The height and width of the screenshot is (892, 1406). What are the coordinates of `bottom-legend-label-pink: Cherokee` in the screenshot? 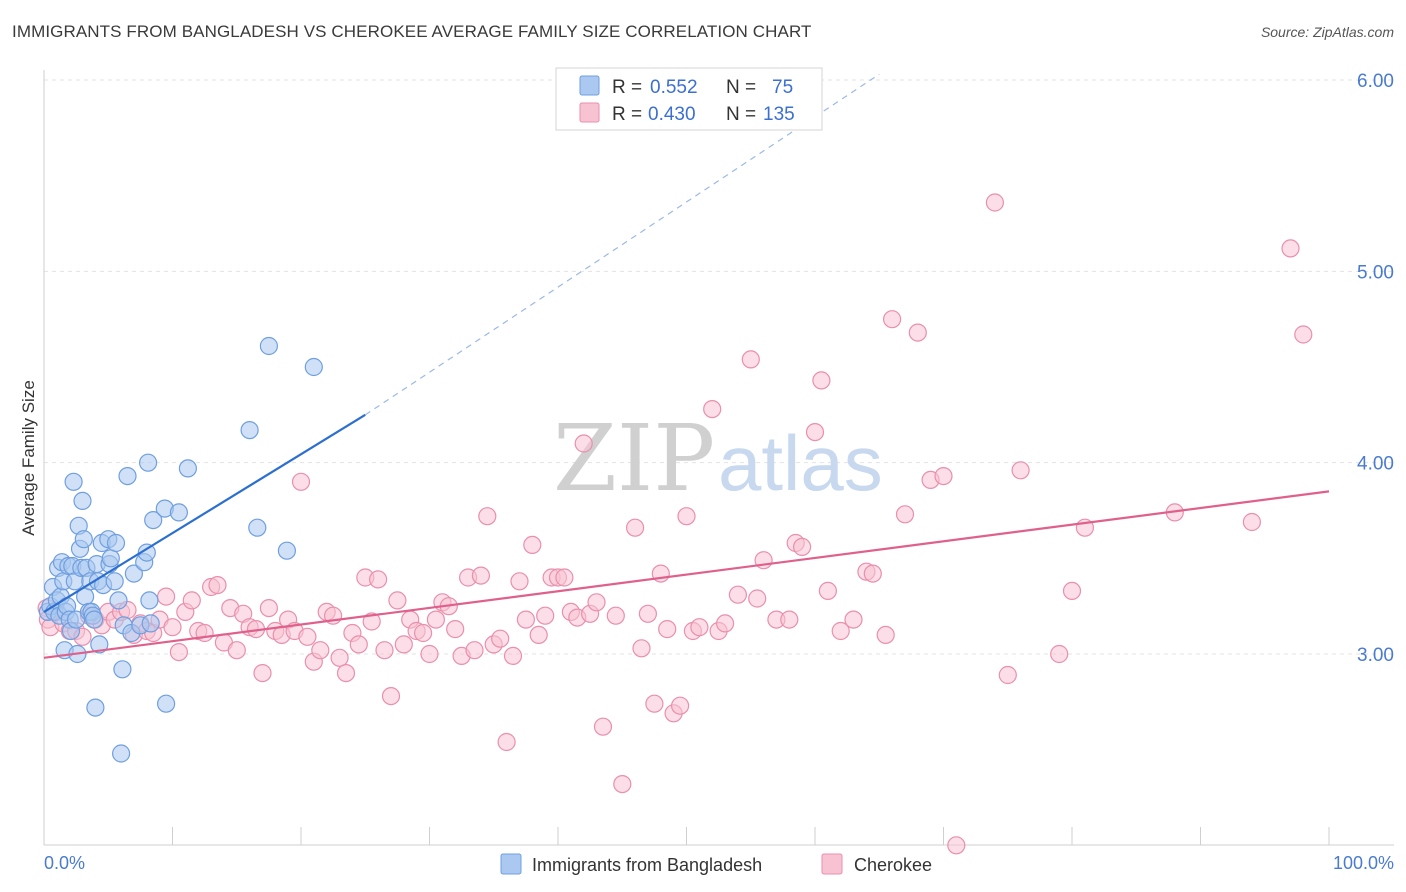 It's located at (893, 865).